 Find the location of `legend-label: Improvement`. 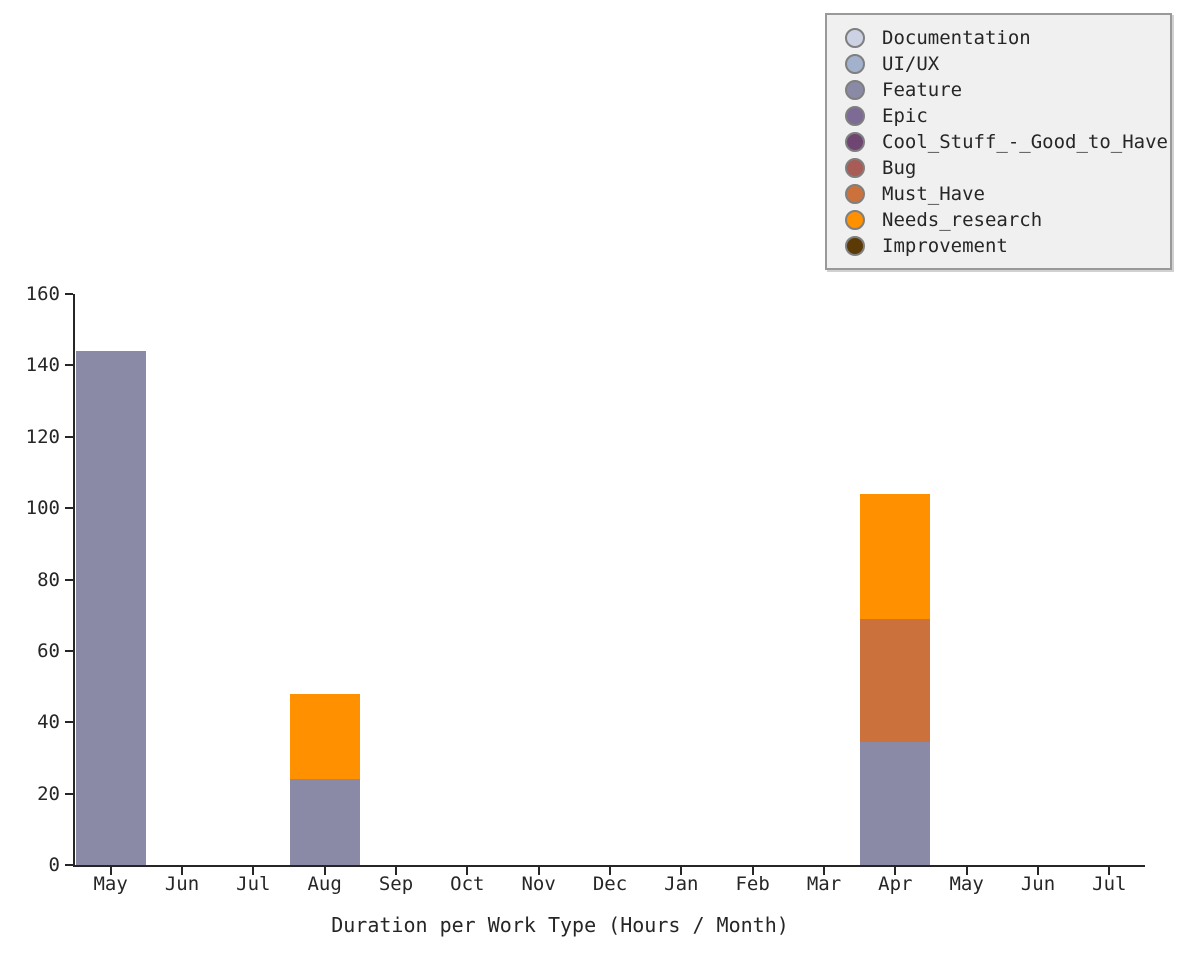

legend-label: Improvement is located at coordinates (945, 246).